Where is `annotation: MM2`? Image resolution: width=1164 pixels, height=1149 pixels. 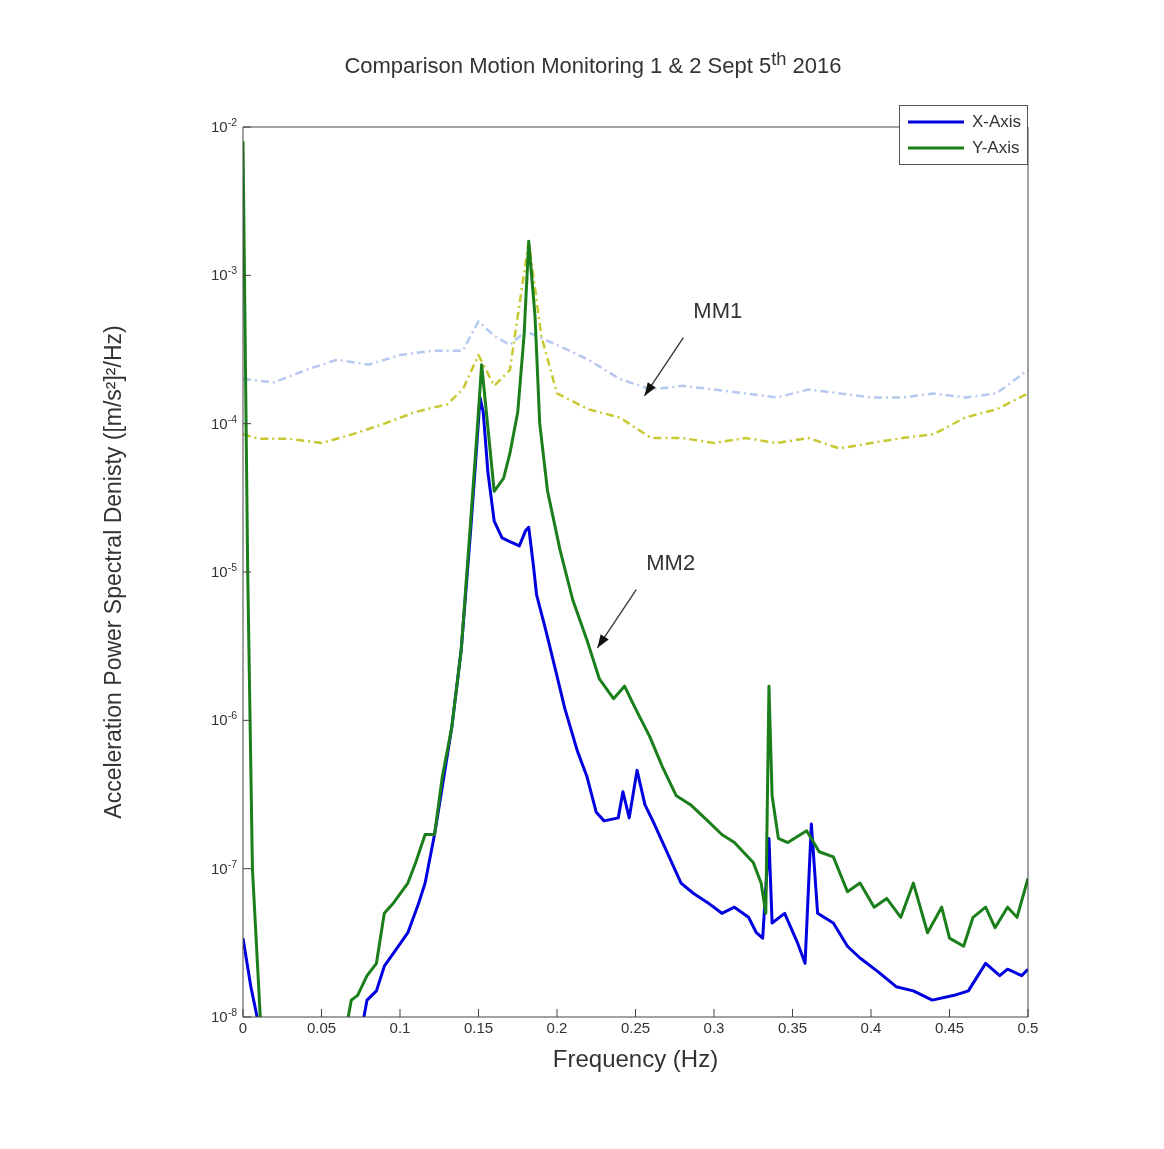
annotation: MM2 is located at coordinates (671, 562).